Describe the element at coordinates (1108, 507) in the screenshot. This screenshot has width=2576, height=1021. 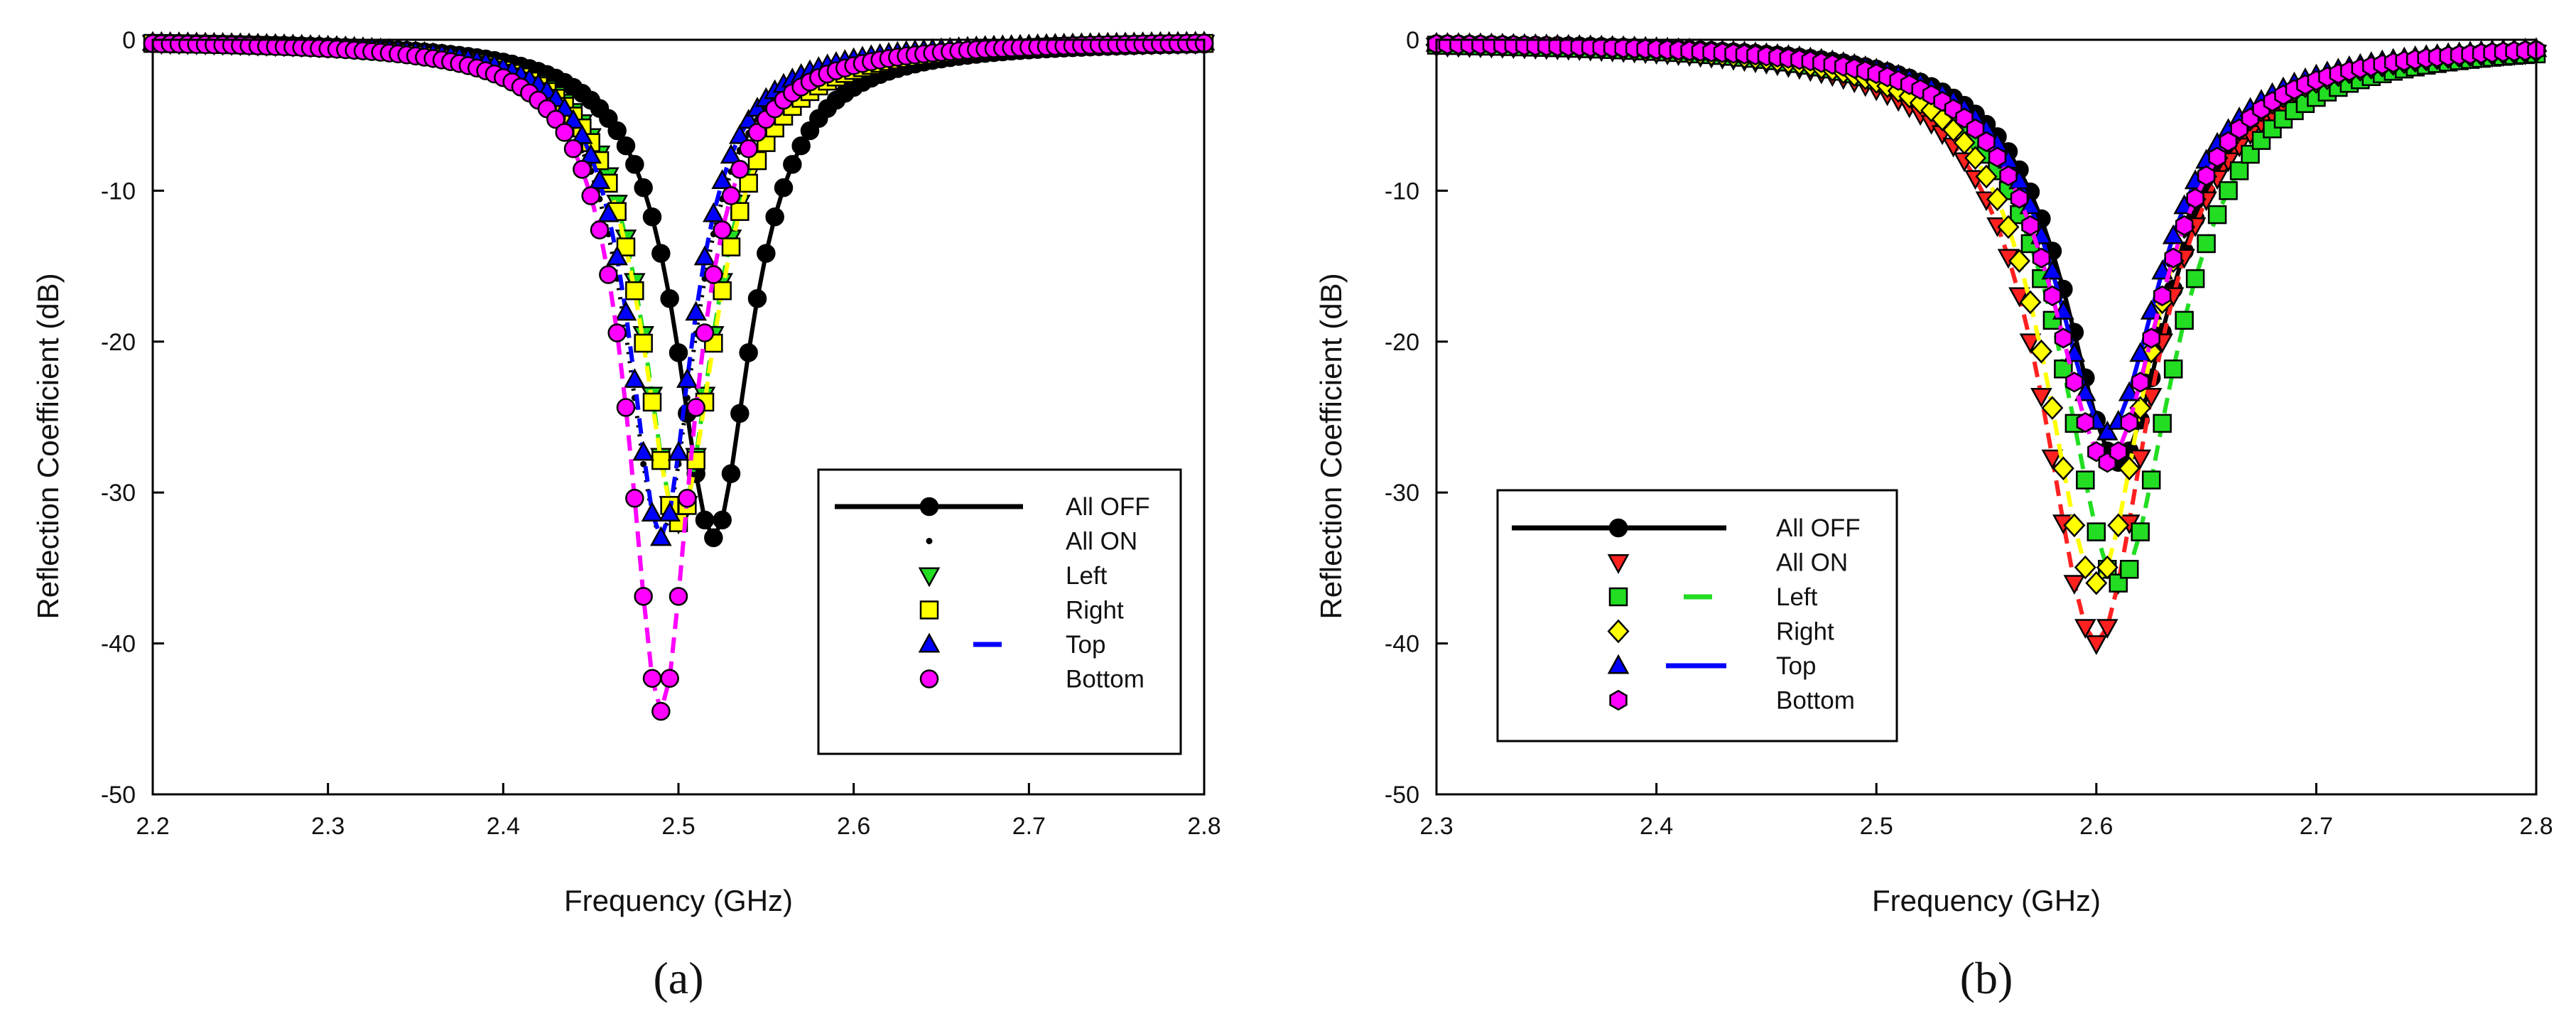
I see `legend-label: All OFF` at that location.